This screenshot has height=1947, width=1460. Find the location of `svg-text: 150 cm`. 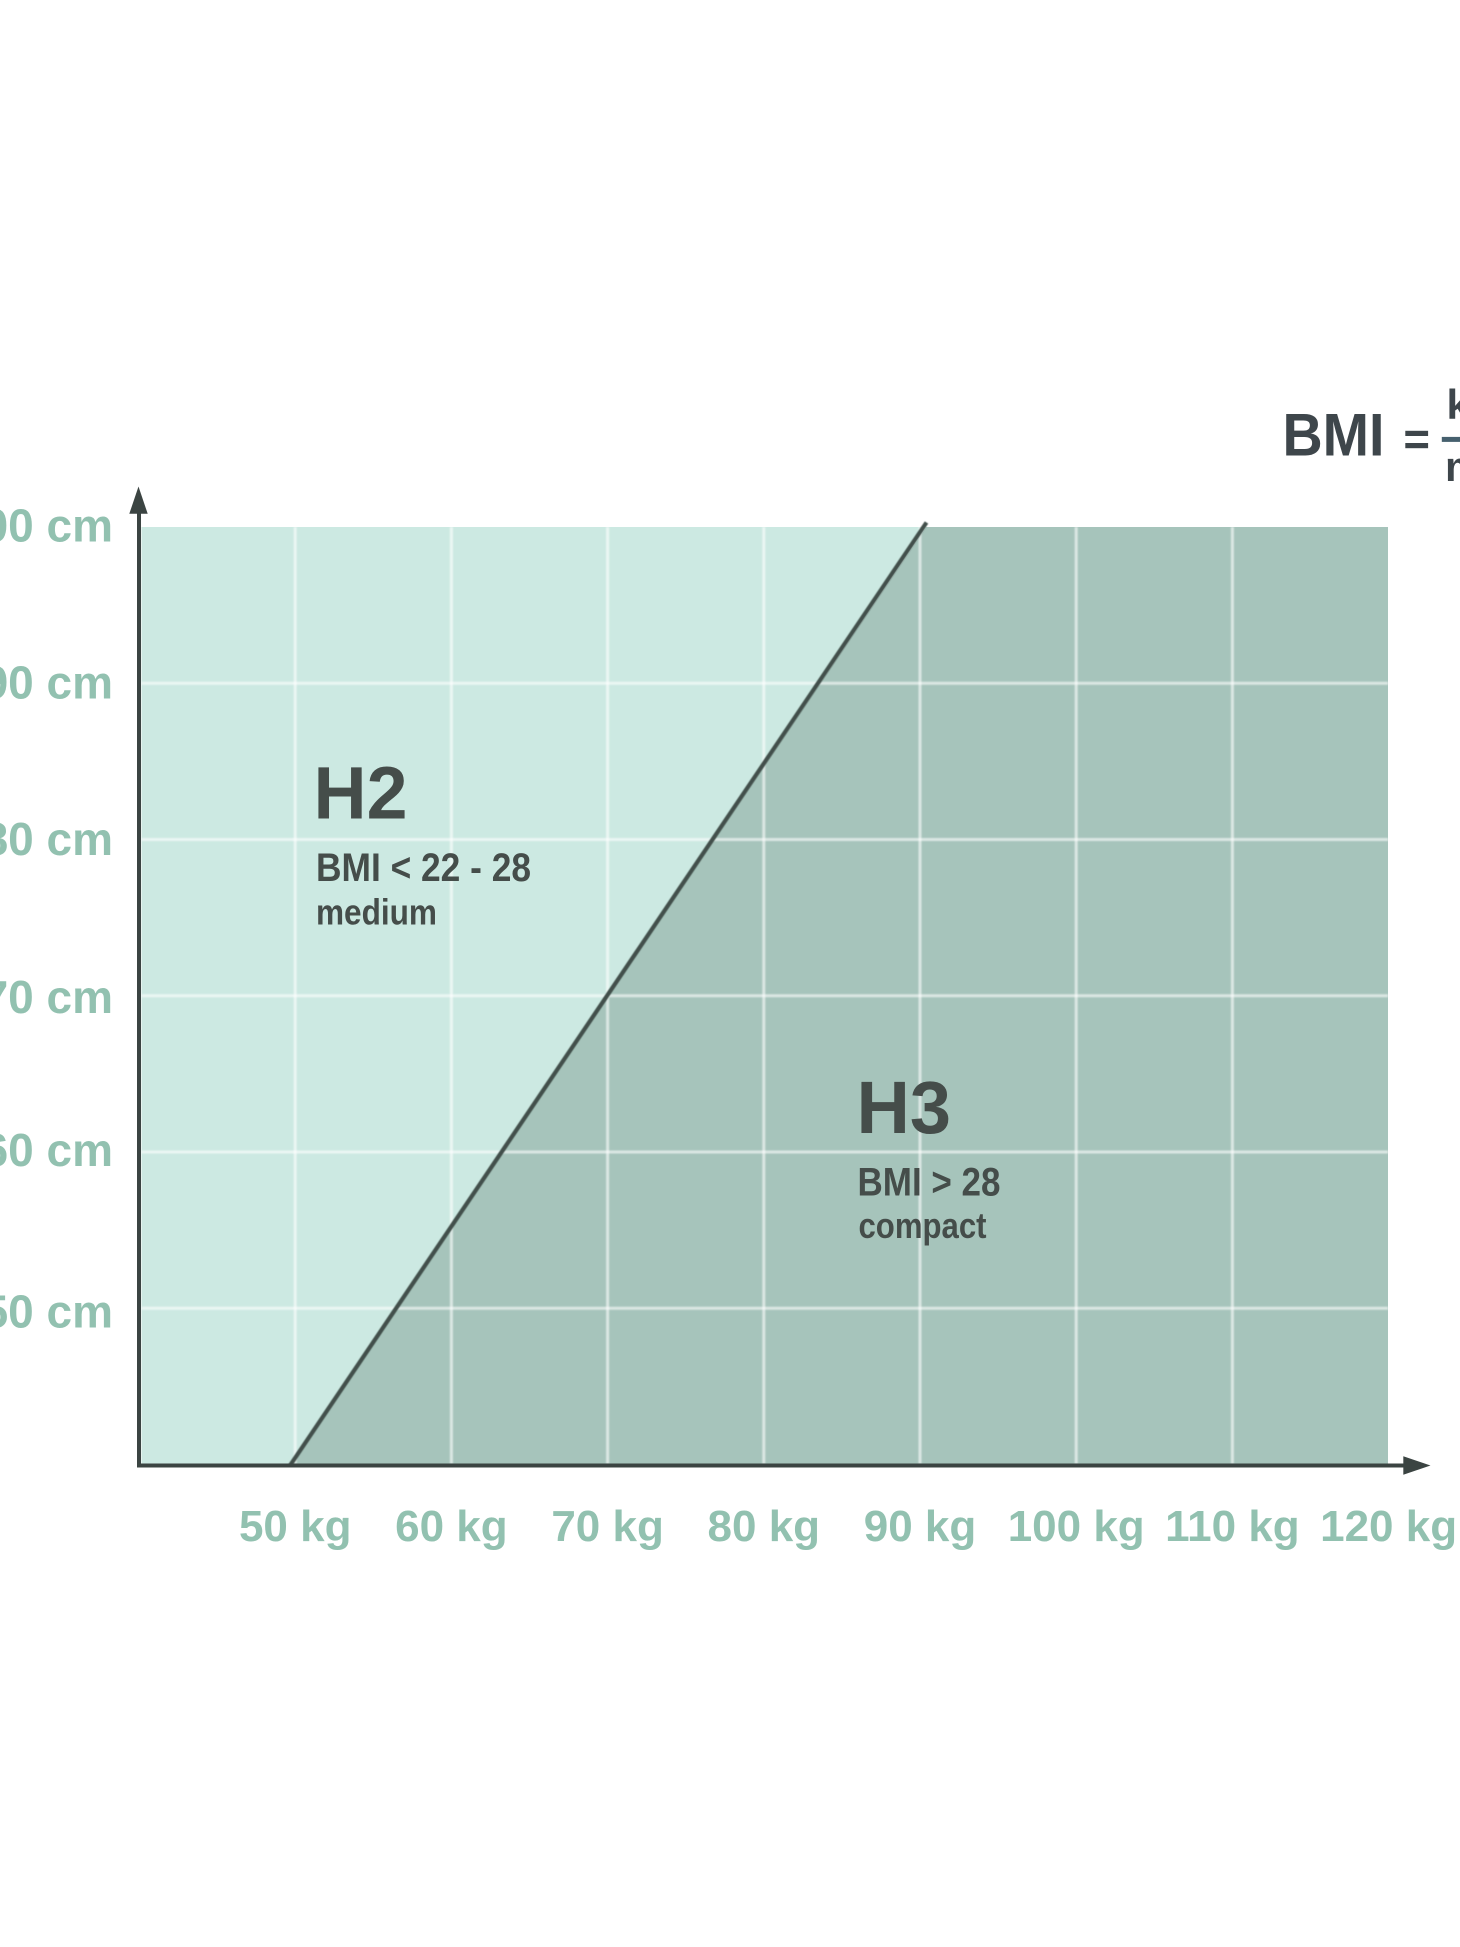

svg-text: 150 cm is located at coordinates (56, 1312).